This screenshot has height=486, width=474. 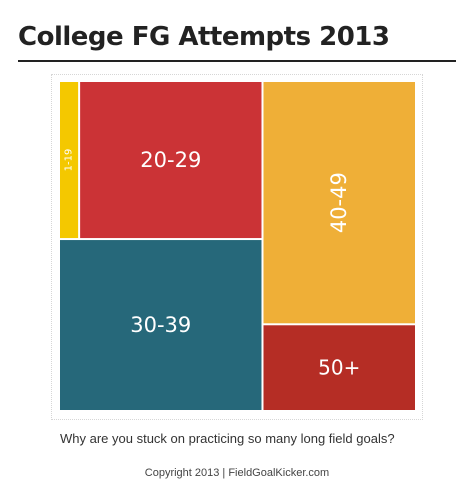 I want to click on copyright-link: Copyright 2013 | FieldGoalKicker.com, so click(x=237, y=473).